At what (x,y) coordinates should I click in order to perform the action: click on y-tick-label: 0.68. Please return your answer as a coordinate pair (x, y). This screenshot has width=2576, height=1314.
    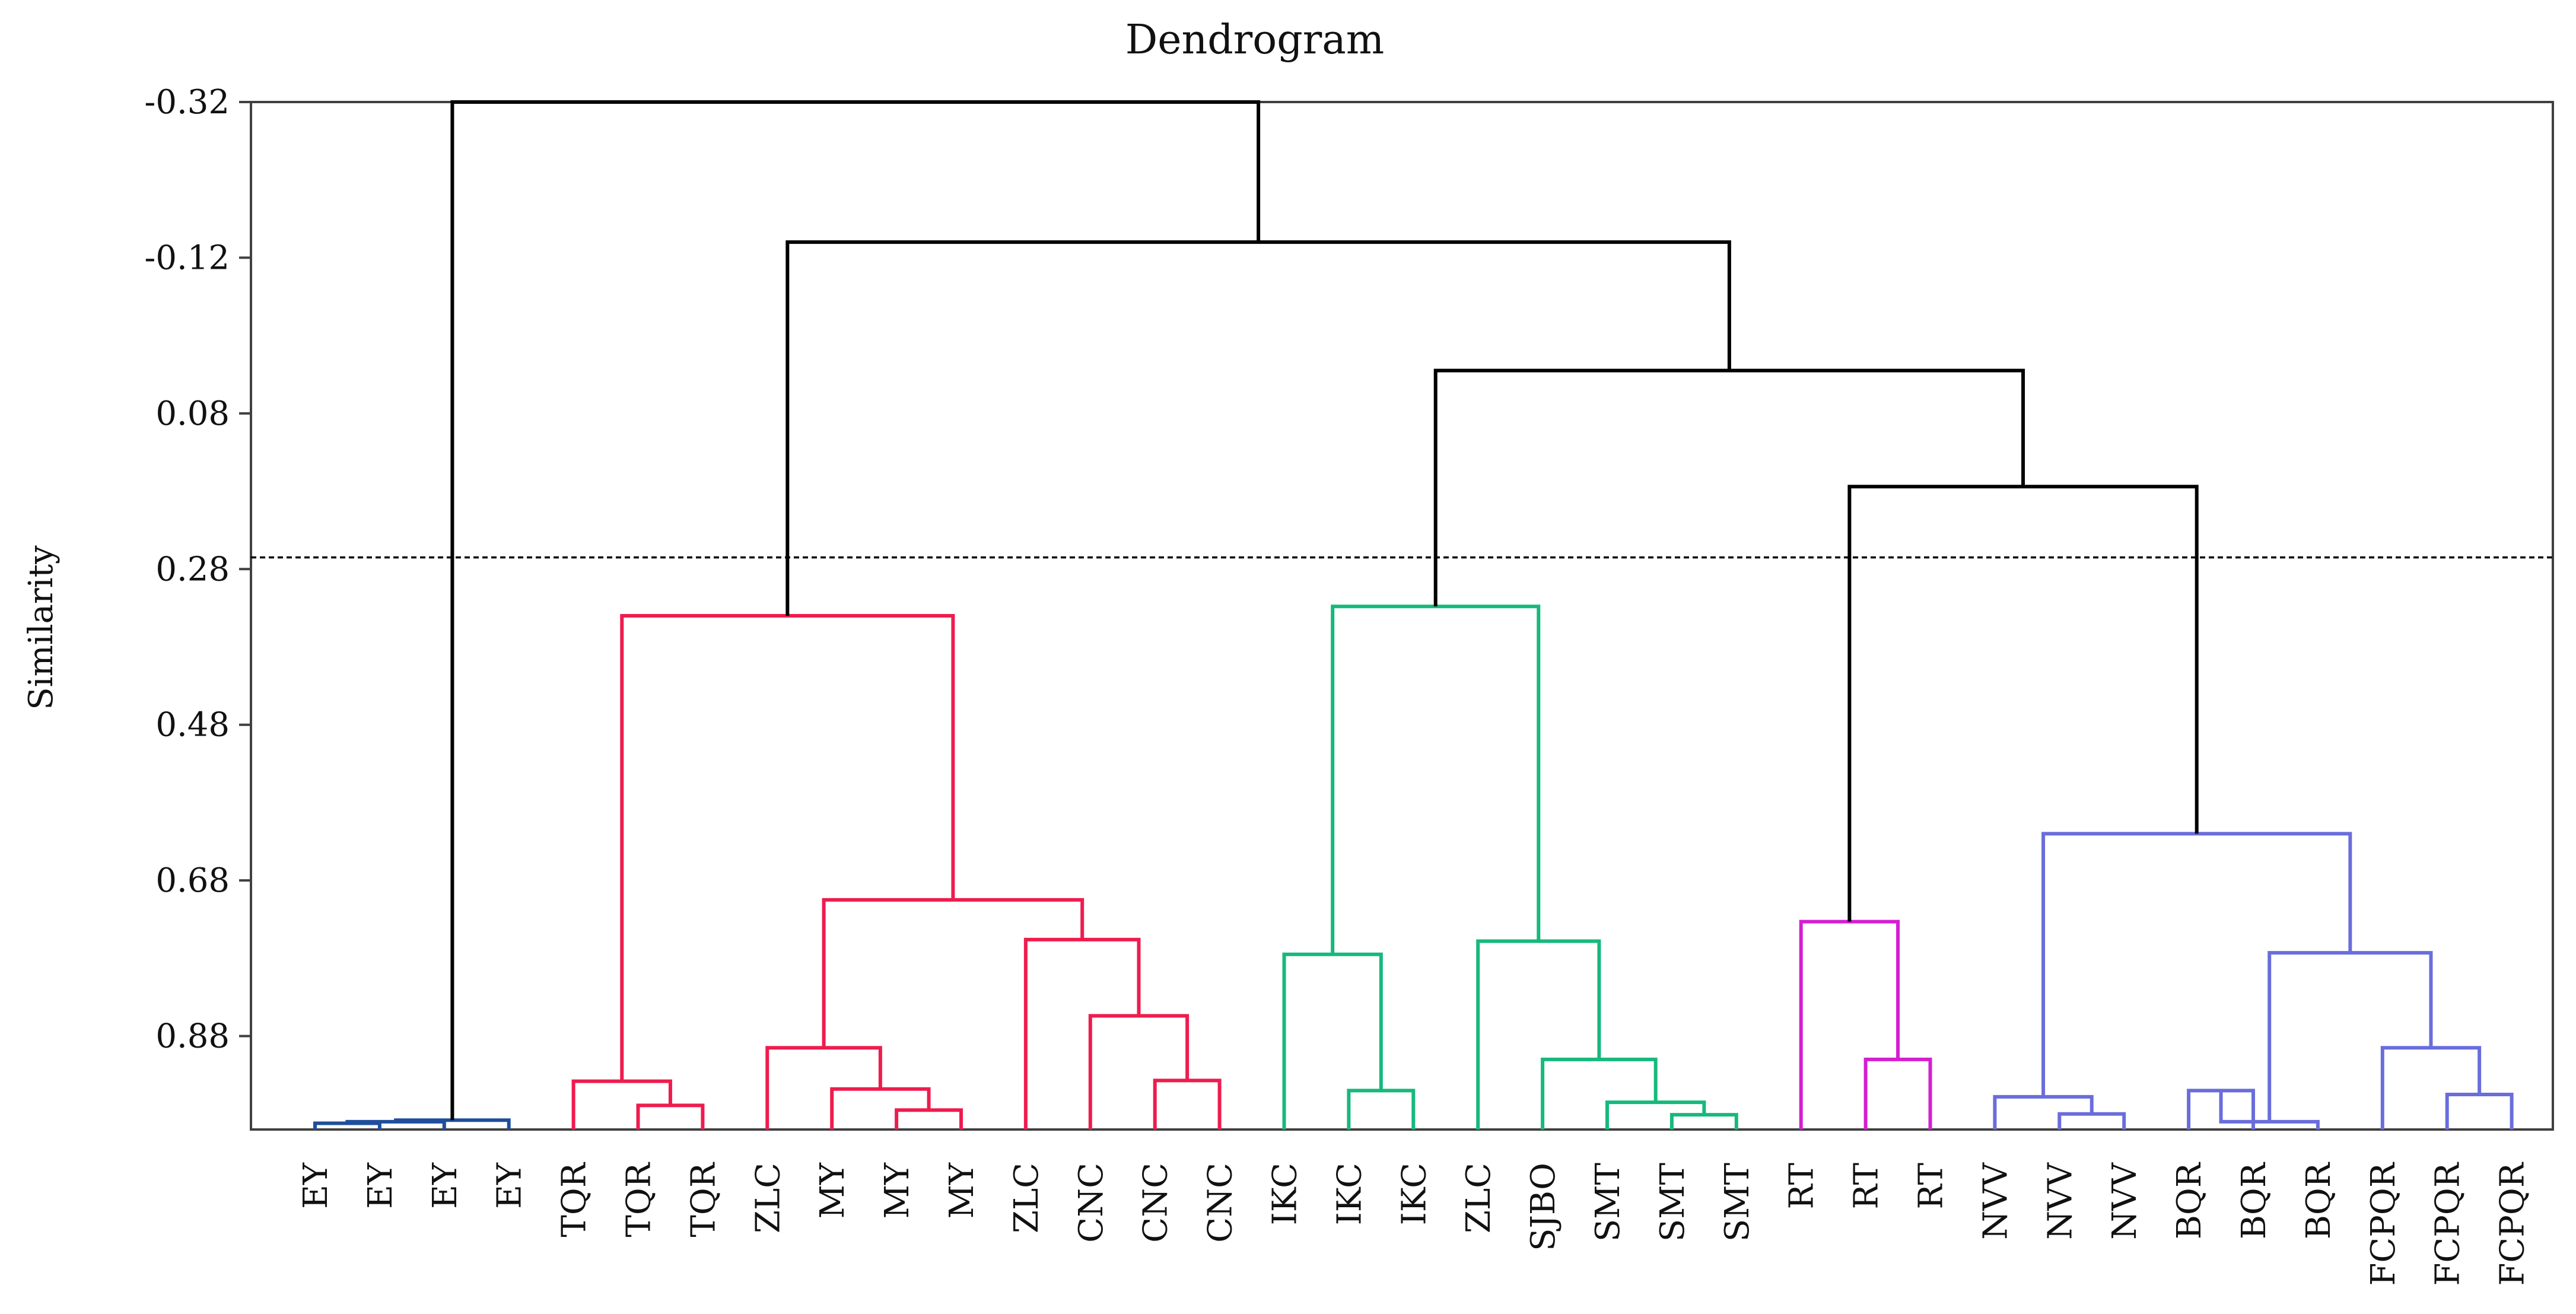
    Looking at the image, I should click on (192, 881).